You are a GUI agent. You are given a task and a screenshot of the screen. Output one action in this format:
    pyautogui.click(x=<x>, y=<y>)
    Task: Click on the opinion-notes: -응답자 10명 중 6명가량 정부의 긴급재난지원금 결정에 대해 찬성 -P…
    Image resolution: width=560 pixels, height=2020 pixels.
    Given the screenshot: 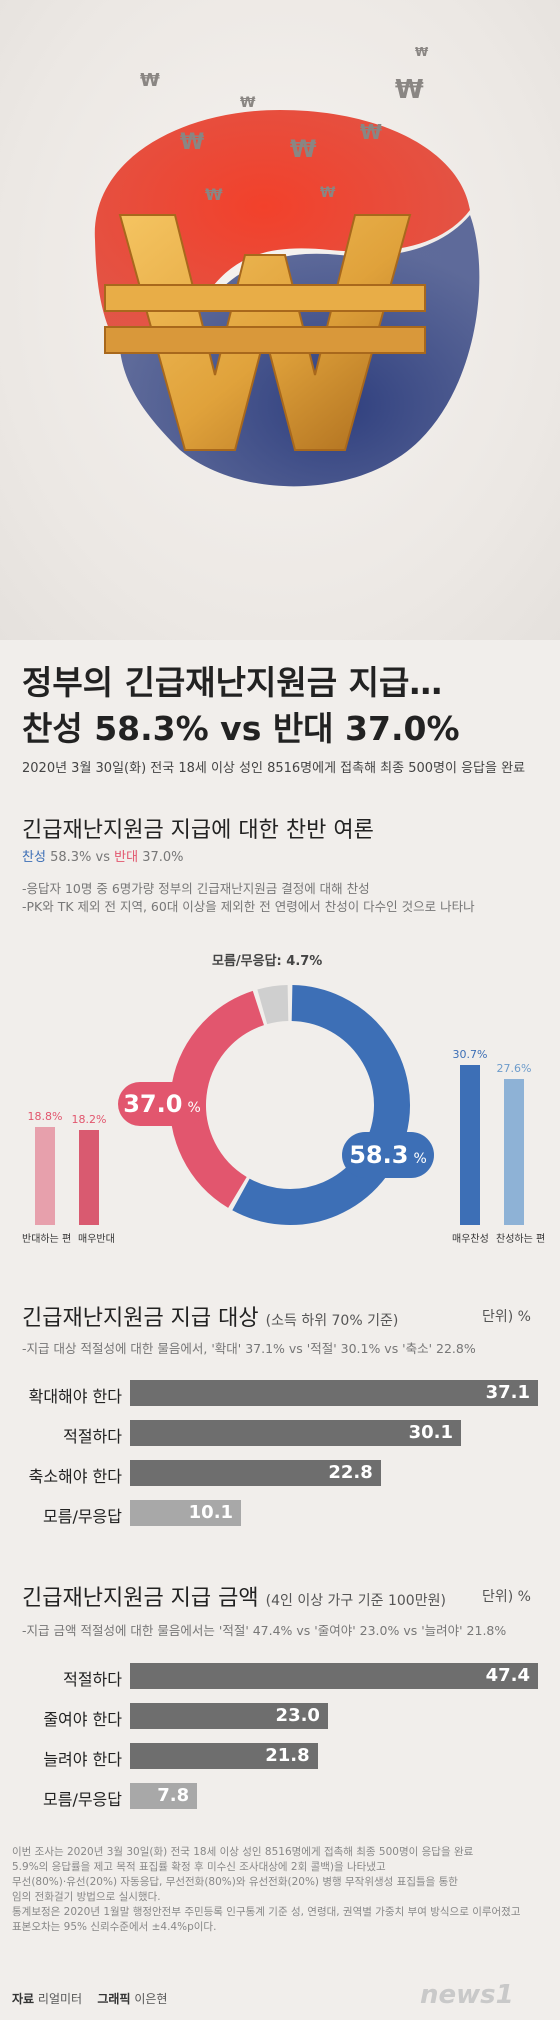 What is the action you would take?
    pyautogui.click(x=248, y=898)
    